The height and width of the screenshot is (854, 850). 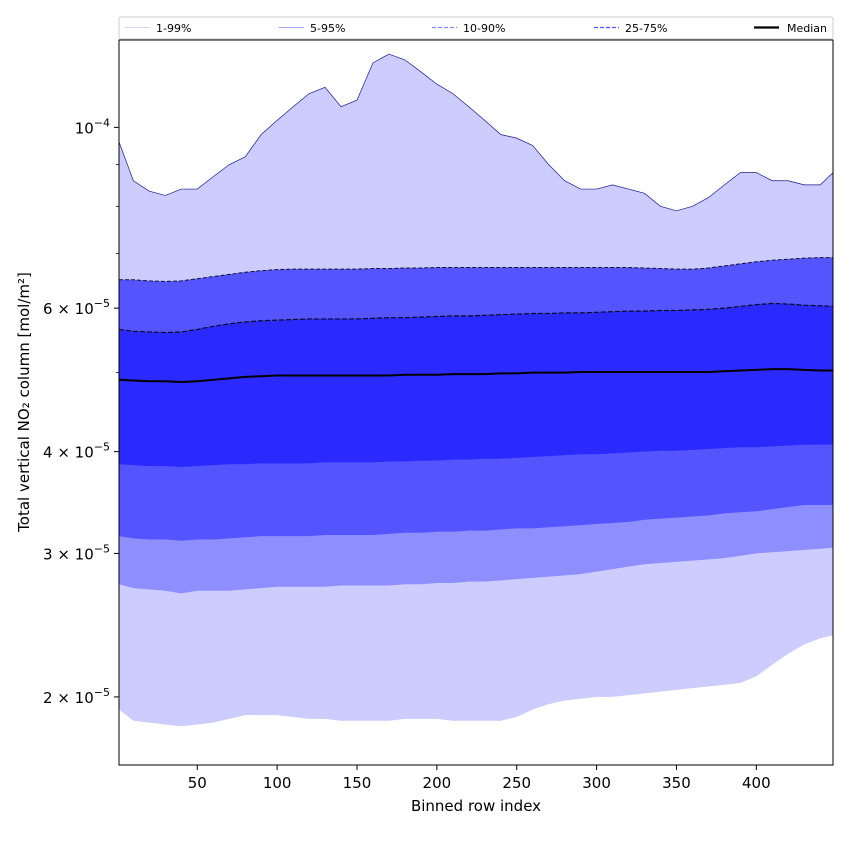 I want to click on x-tick-label: 50, so click(x=197, y=783).